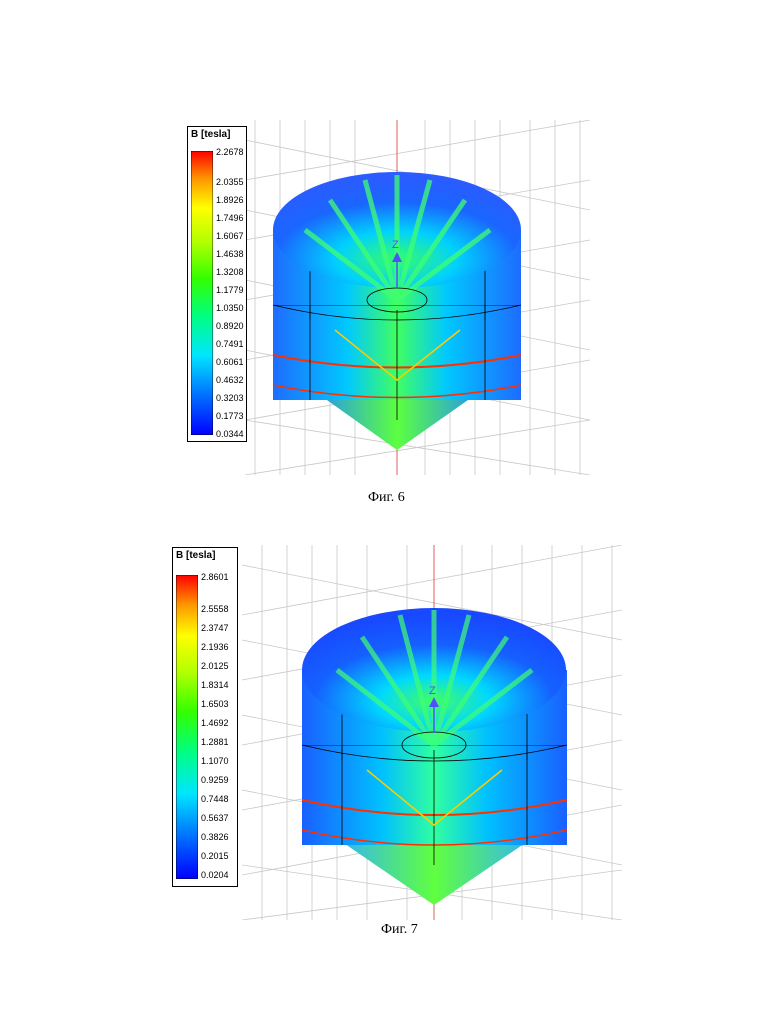 Image resolution: width=780 pixels, height=1009 pixels. I want to click on legend-tick: 1.4692, so click(215, 723).